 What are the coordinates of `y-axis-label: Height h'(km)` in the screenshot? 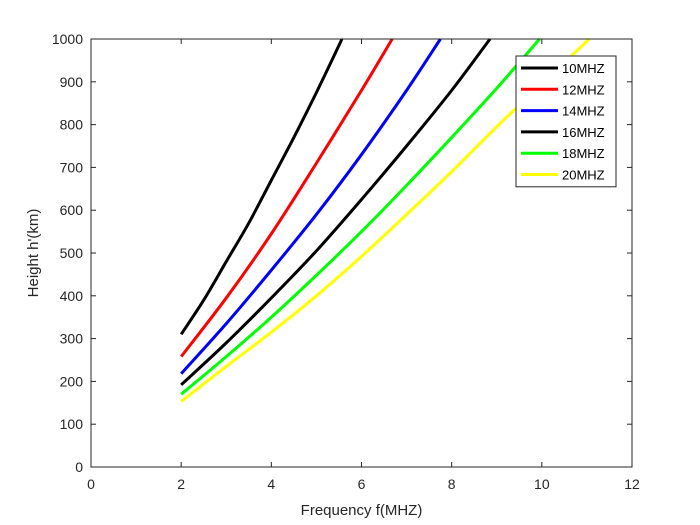 It's located at (33, 253).